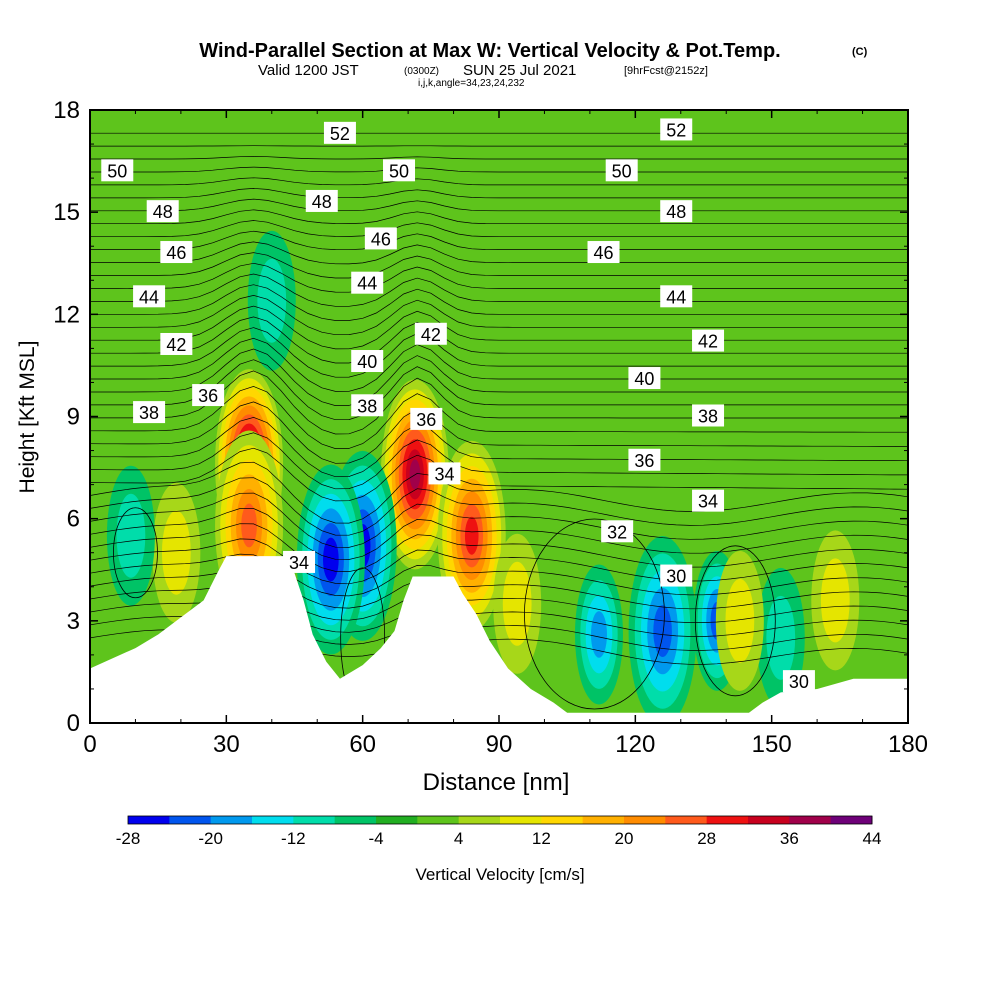  I want to click on x-tick-label: 60, so click(362, 744).